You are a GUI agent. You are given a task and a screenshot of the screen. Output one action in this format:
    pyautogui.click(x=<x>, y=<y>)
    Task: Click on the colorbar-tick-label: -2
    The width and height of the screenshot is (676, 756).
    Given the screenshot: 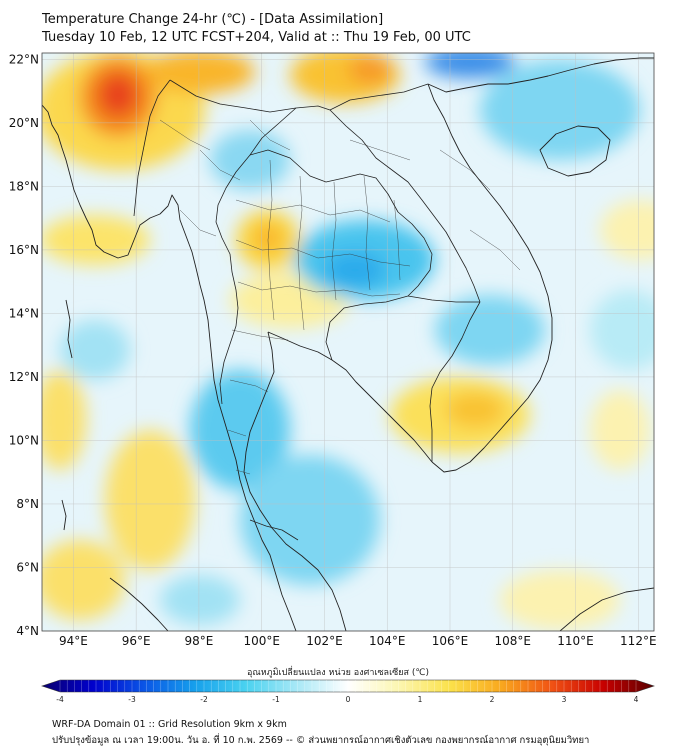 What is the action you would take?
    pyautogui.click(x=204, y=699)
    